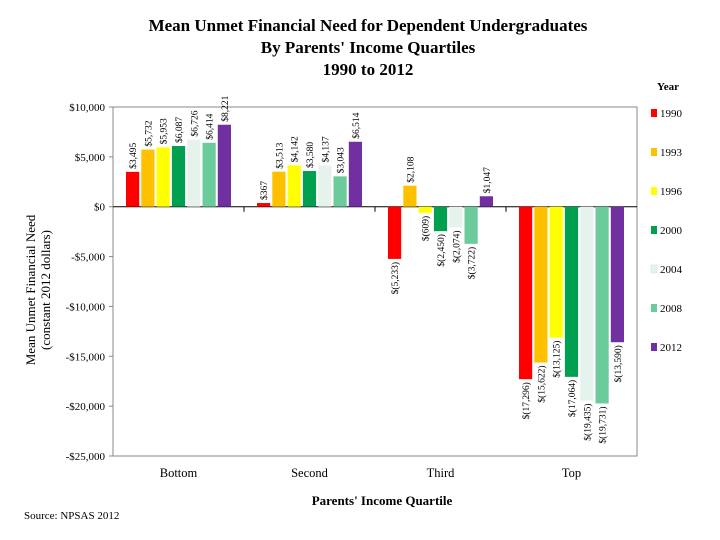 This screenshot has height=540, width=720. What do you see at coordinates (370, 473) in the screenshot?
I see `category-labels: Bottom Second Third Top` at bounding box center [370, 473].